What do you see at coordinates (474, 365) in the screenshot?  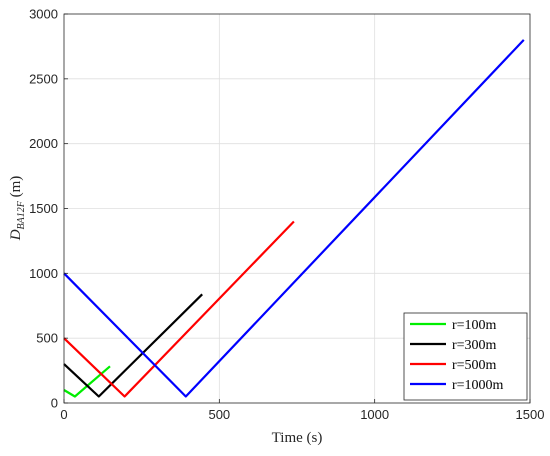 I see `legend-label: r=500m` at bounding box center [474, 365].